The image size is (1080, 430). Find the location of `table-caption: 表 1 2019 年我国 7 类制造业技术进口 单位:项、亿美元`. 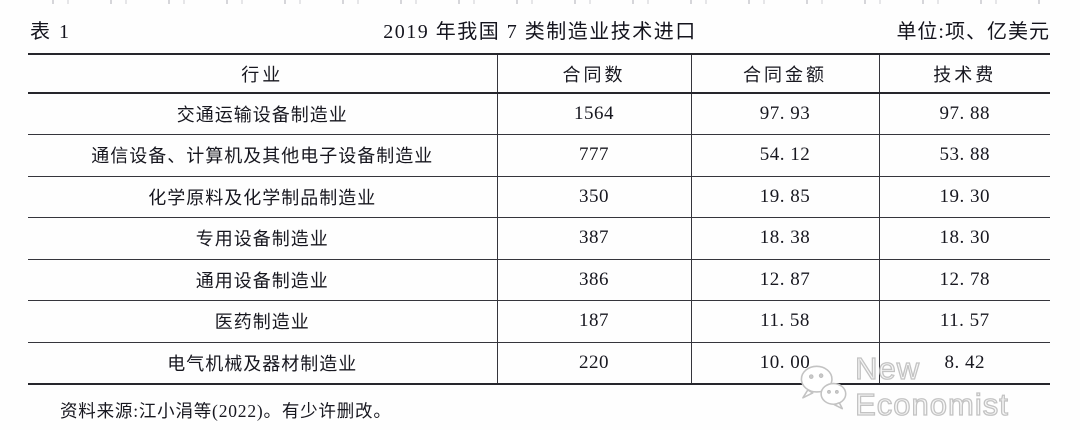

table-caption: 表 1 2019 年我国 7 类制造业技术进口 单位:项、亿美元 is located at coordinates (540, 29).